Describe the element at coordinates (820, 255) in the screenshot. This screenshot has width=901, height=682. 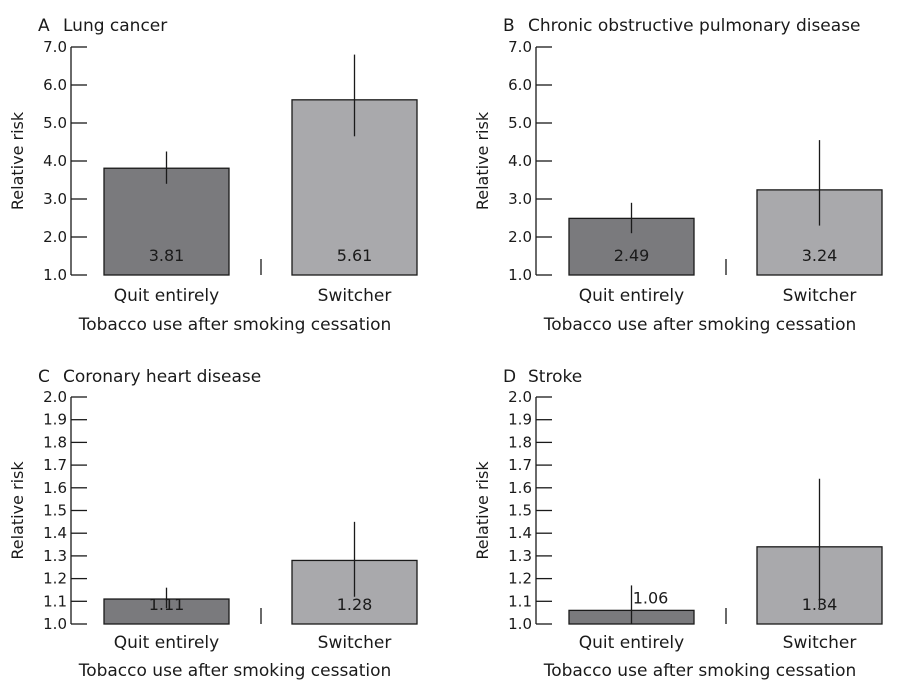
I see `data-label: 3.24` at that location.